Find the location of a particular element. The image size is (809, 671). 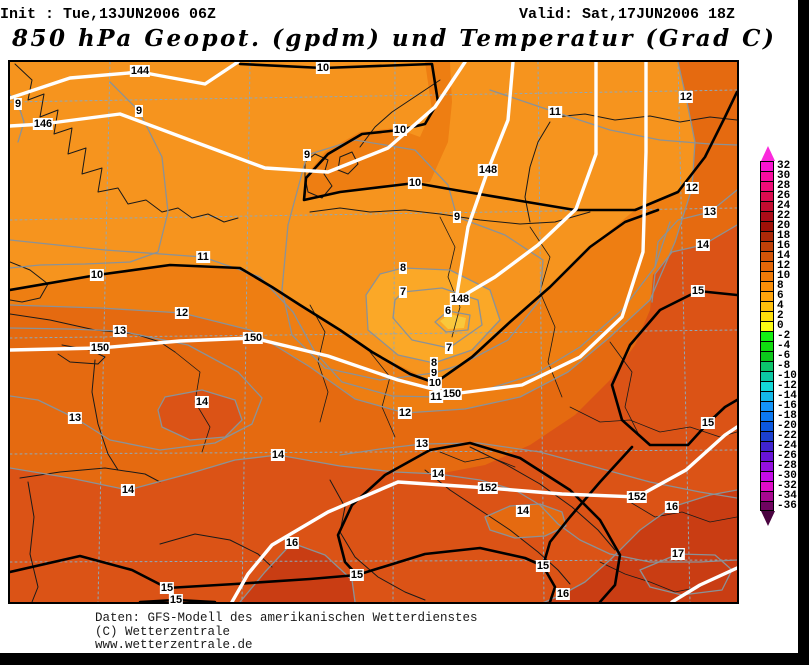

legend-item: 0 is located at coordinates (778, 326).